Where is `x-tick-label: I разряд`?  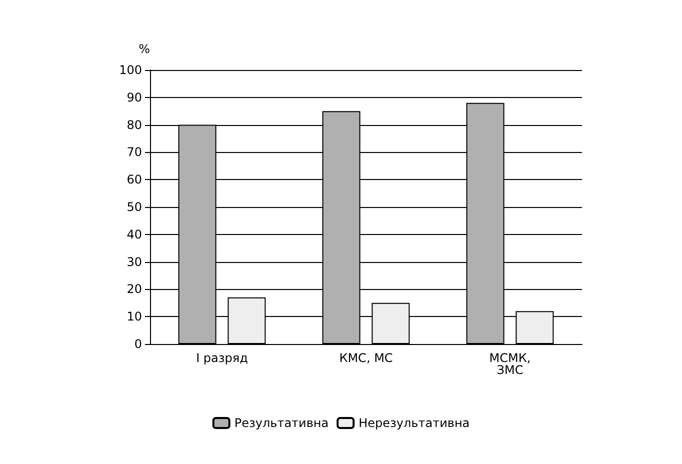 x-tick-label: I разряд is located at coordinates (222, 358).